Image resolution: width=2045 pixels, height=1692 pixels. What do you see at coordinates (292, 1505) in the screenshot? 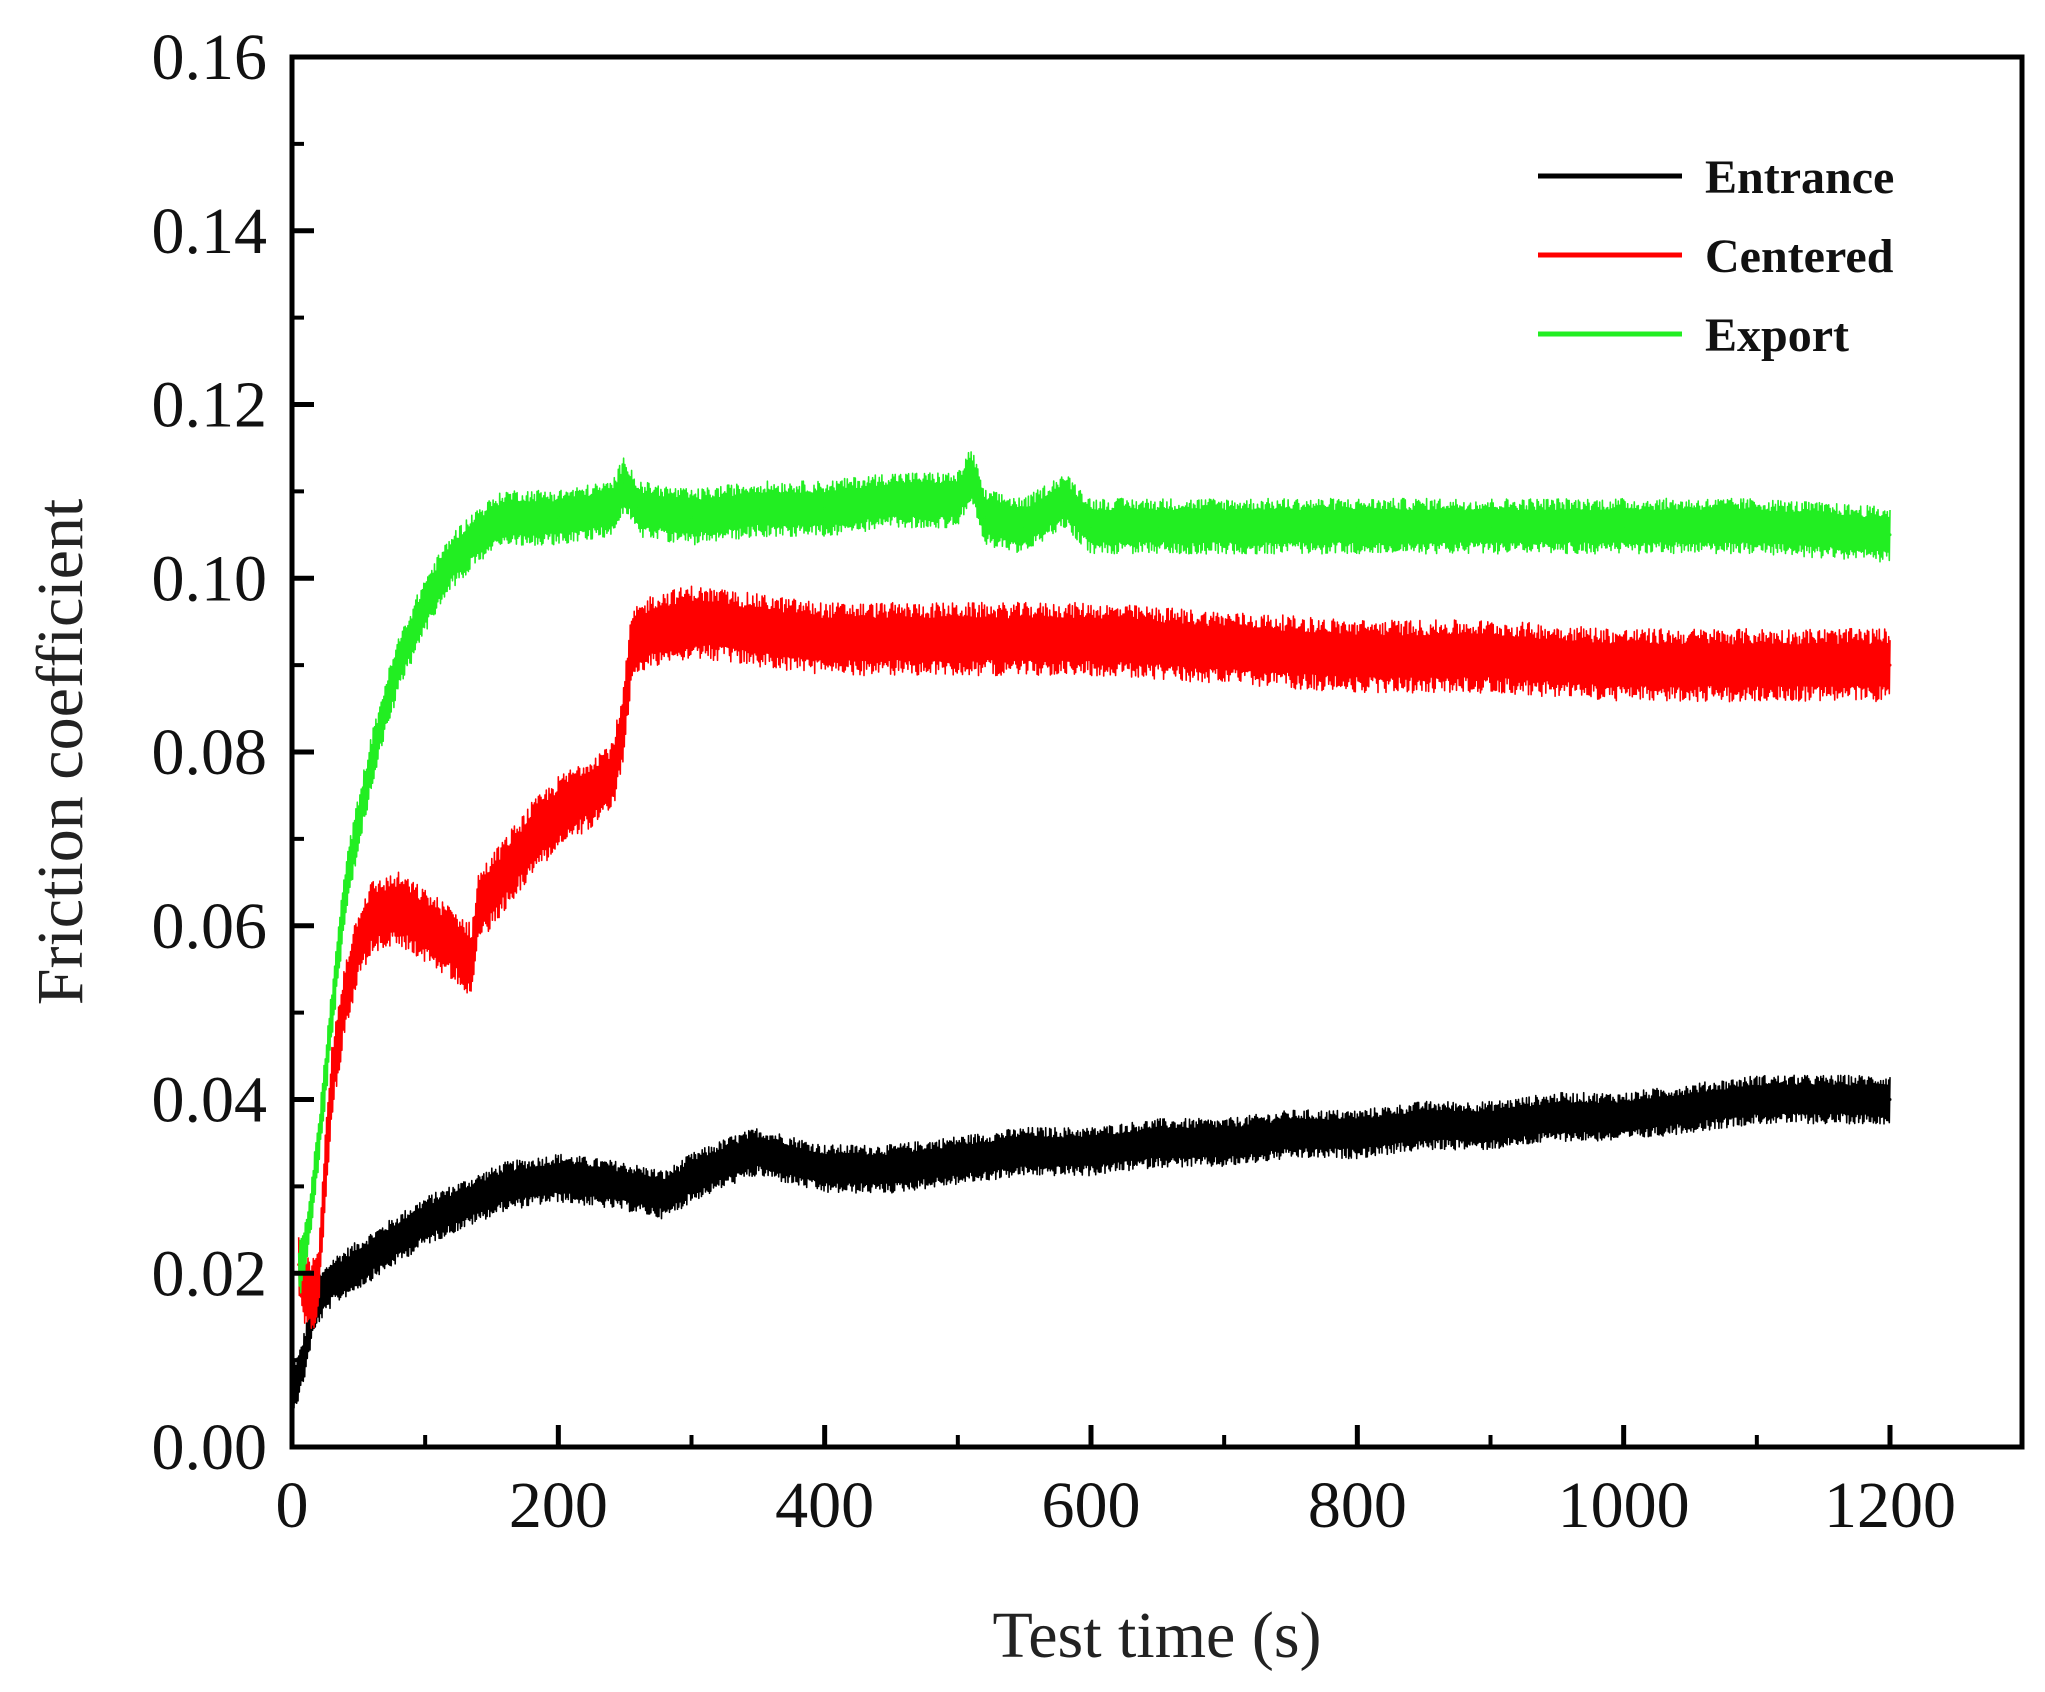
I see `x-tick-label: 0` at bounding box center [292, 1505].